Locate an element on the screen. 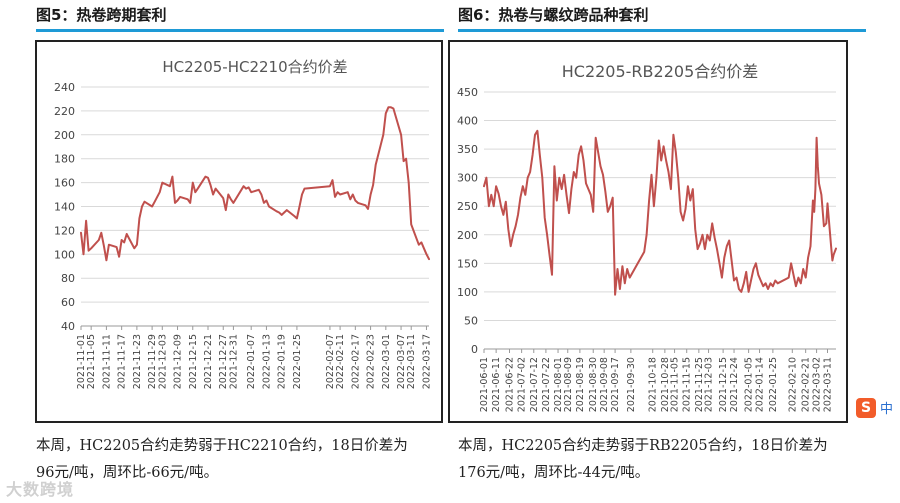 The height and width of the screenshot is (503, 900). y-tick-label: 160 is located at coordinates (64, 183).